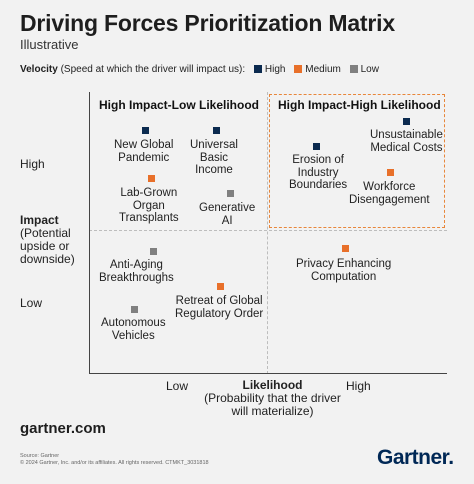  I want to click on legend-low-label: Low, so click(369, 69).